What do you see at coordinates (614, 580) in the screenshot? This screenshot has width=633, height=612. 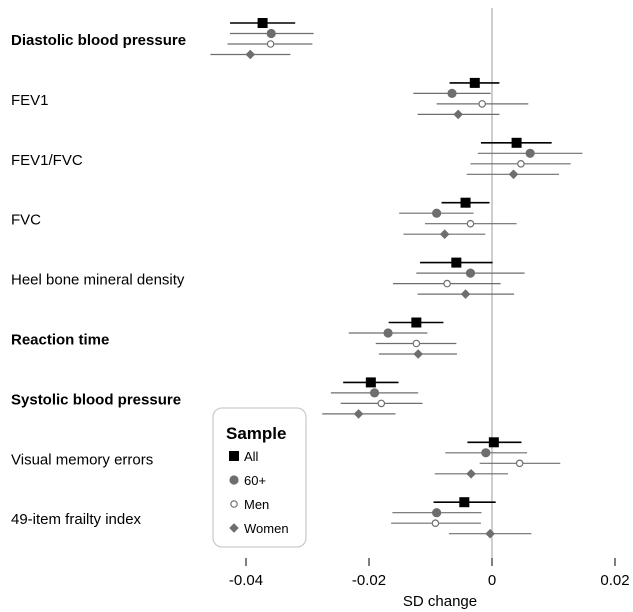 I see `x-tick-label: 0.02` at bounding box center [614, 580].